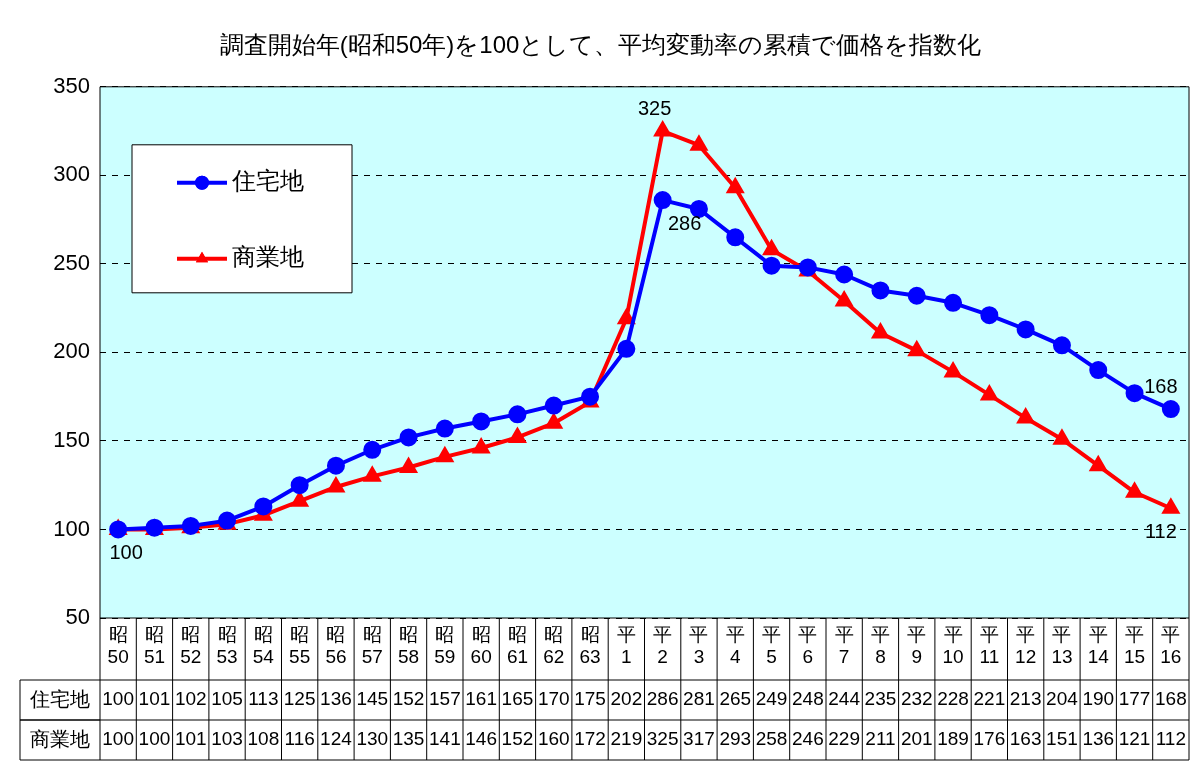 This screenshot has width=1200, height=776. Describe the element at coordinates (626, 645) in the screenshot. I see `x-tick-label: 平1` at that location.